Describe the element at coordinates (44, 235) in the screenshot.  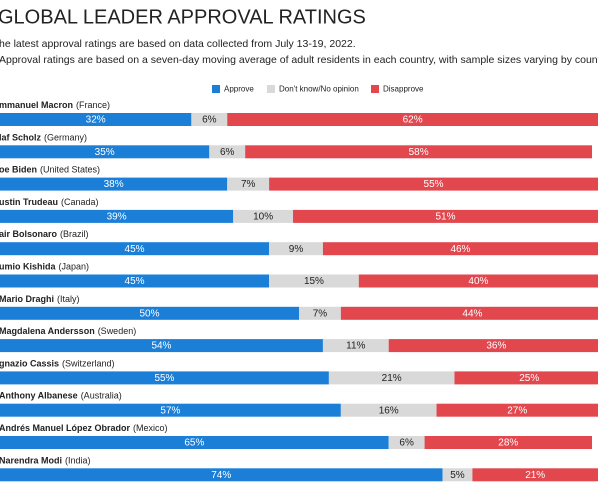
I see `leader-label: air Bolsonaro (Brazil)` at that location.